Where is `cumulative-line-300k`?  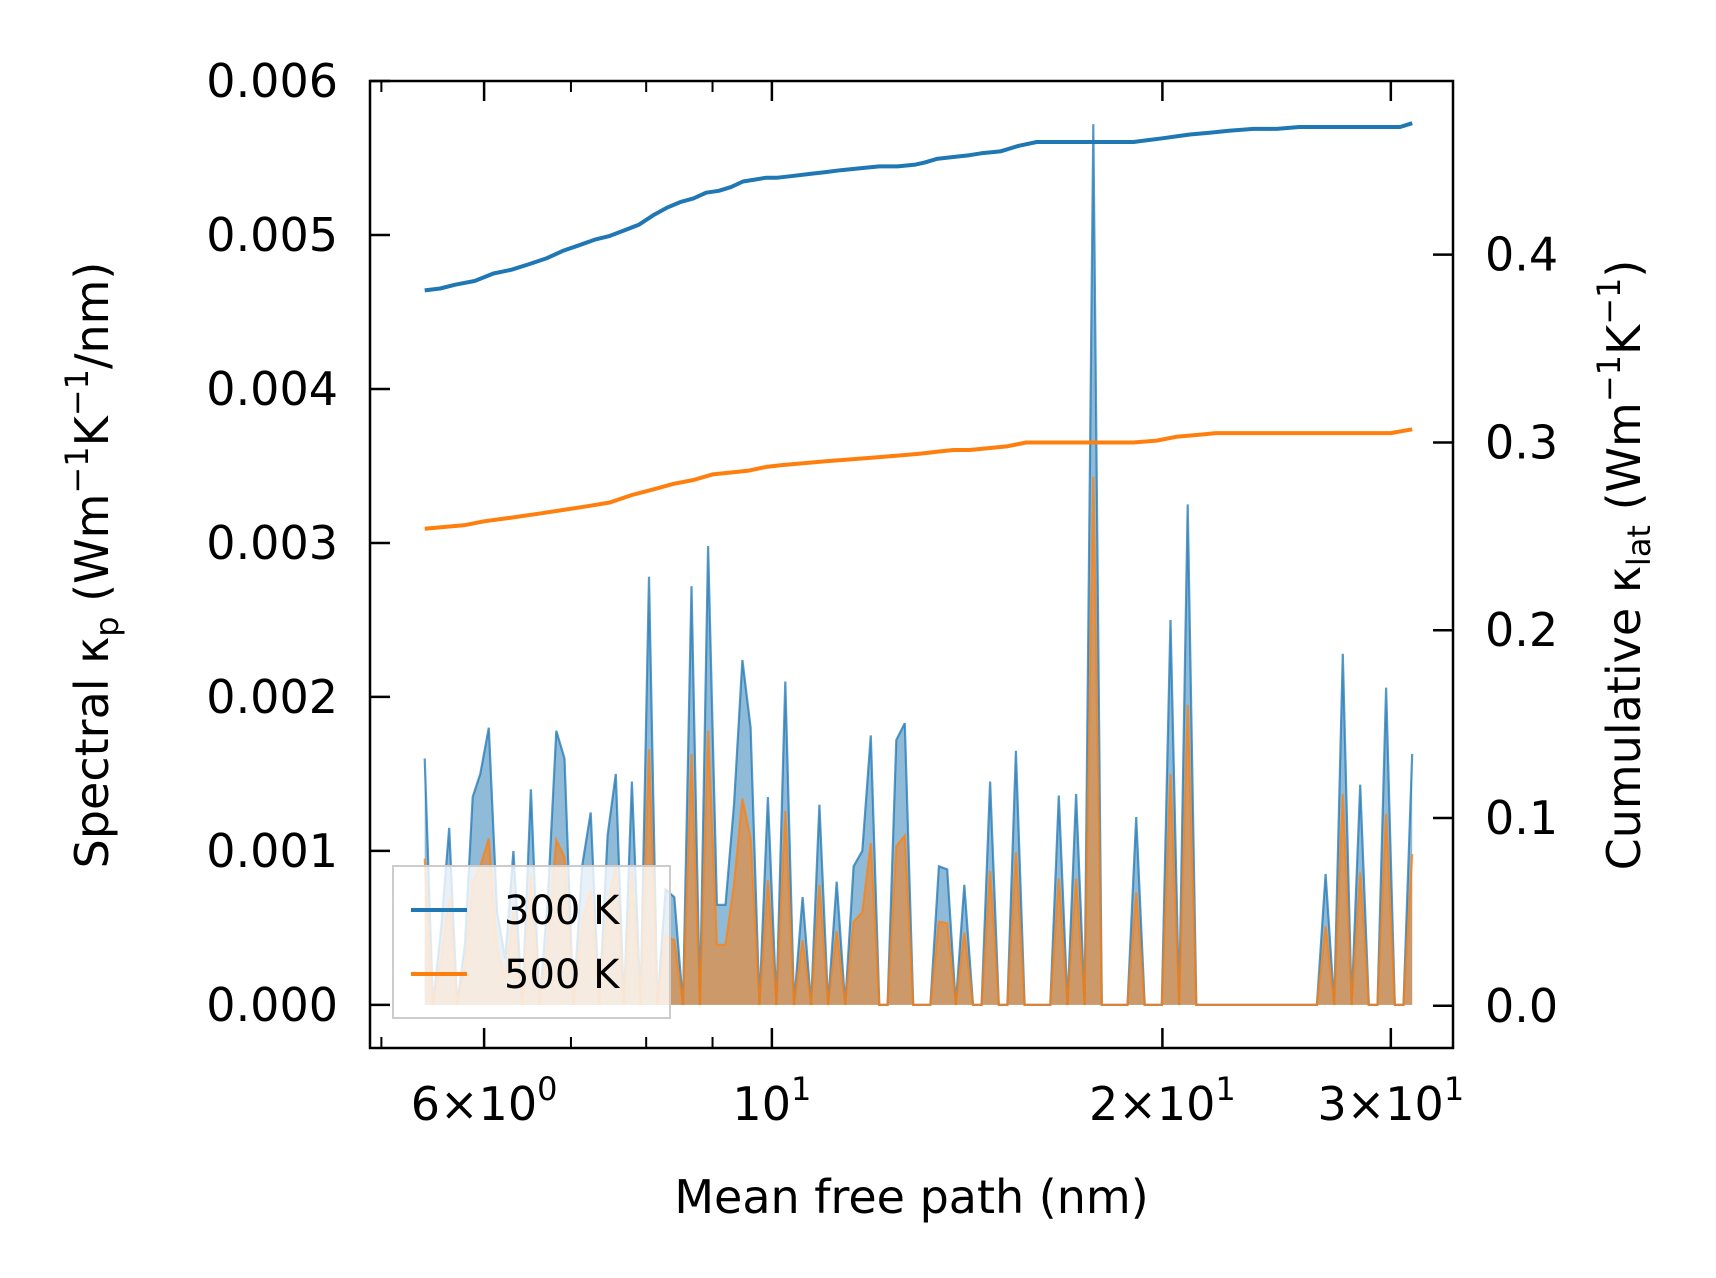
cumulative-line-300k is located at coordinates (918, 207).